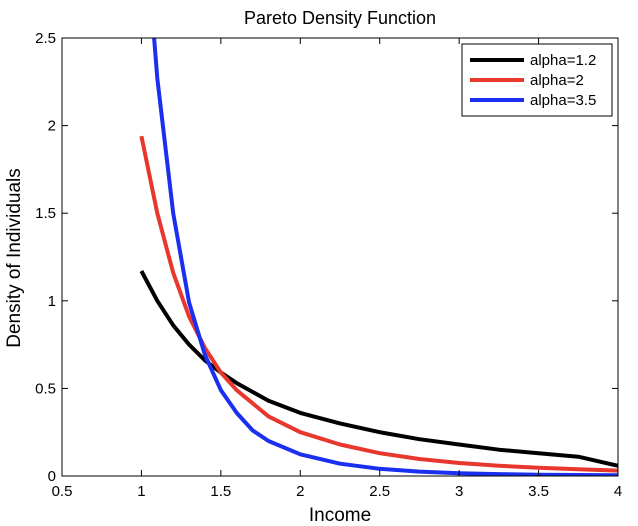 Image resolution: width=638 pixels, height=526 pixels. What do you see at coordinates (379, 491) in the screenshot?
I see `x-tick-label: 2.5` at bounding box center [379, 491].